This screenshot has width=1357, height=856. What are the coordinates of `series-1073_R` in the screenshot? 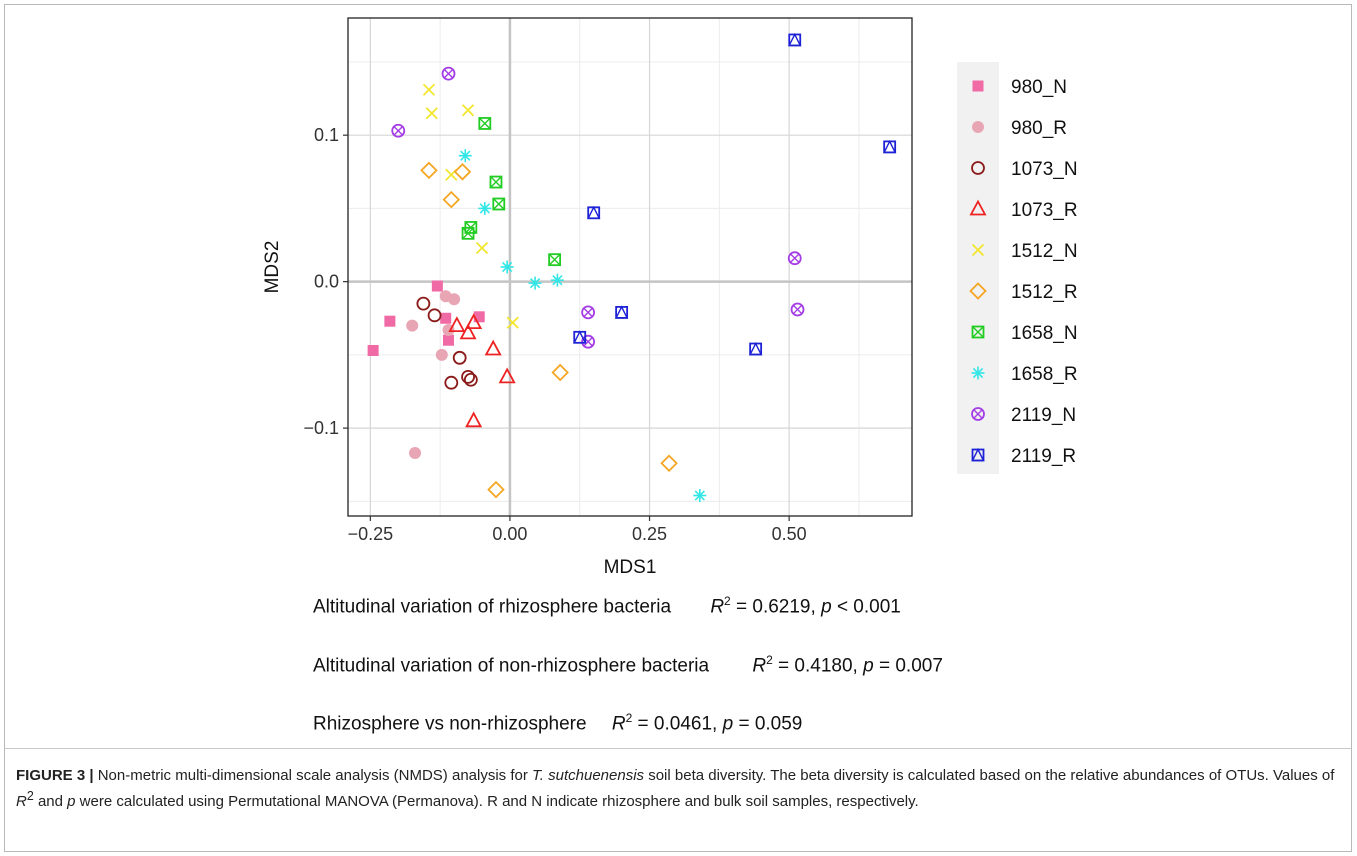 It's located at (482, 370).